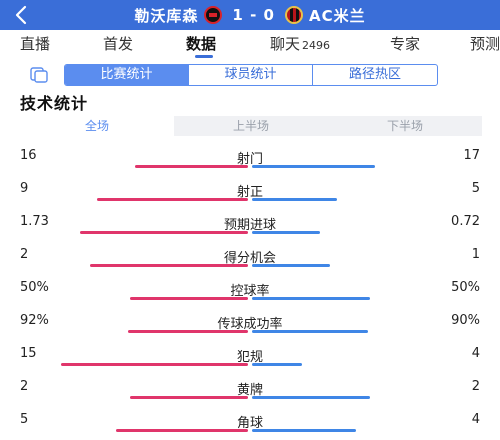 The height and width of the screenshot is (440, 500). I want to click on stat-name: 控球率, so click(250, 291).